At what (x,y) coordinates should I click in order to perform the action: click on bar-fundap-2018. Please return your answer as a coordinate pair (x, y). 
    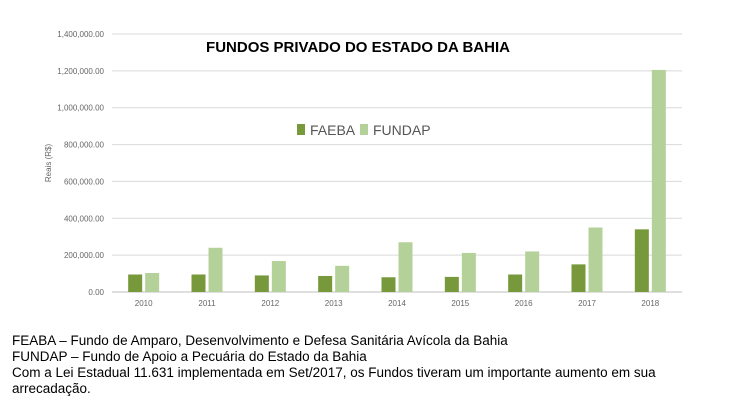
    Looking at the image, I should click on (658, 180).